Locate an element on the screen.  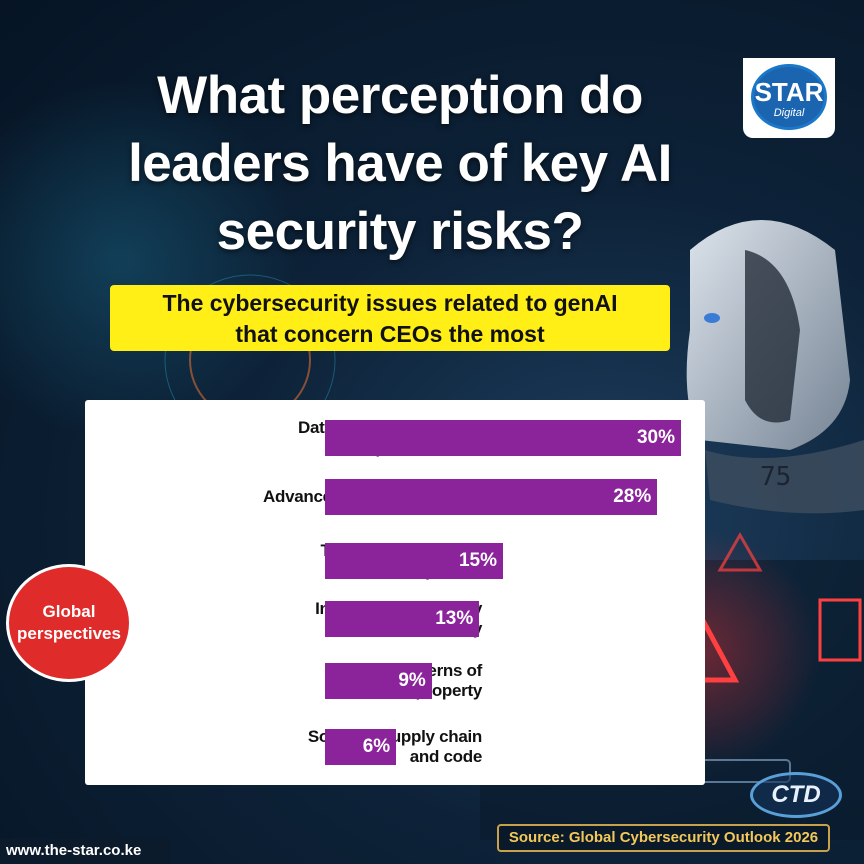
value-label: 15% is located at coordinates (477, 560).